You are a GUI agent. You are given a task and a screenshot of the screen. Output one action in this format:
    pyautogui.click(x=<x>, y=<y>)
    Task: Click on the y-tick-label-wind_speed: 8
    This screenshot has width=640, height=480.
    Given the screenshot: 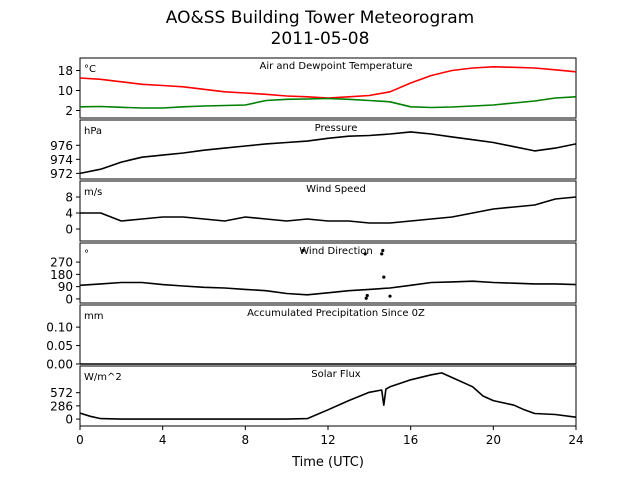 What is the action you would take?
    pyautogui.click(x=69, y=198)
    